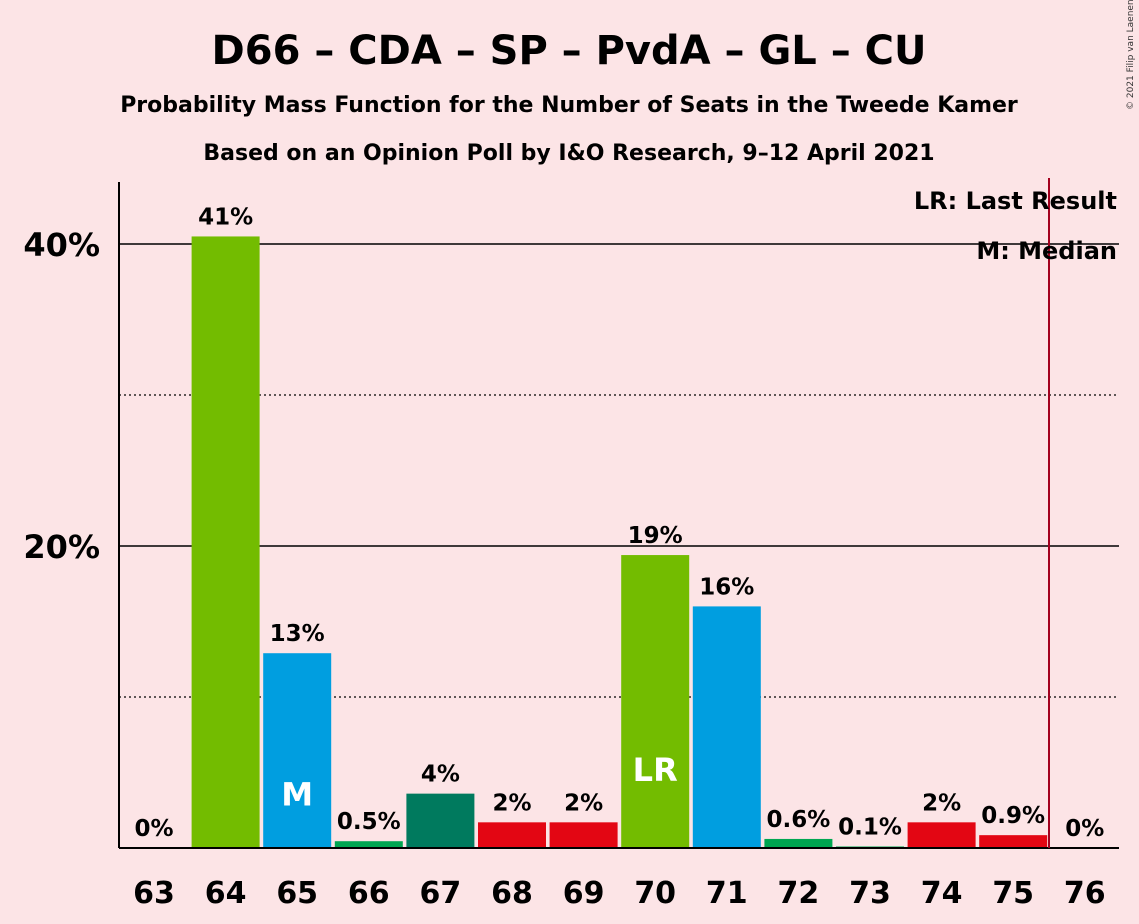 Image resolution: width=1139 pixels, height=924 pixels. I want to click on x-tick-label: 76, so click(1085, 893).